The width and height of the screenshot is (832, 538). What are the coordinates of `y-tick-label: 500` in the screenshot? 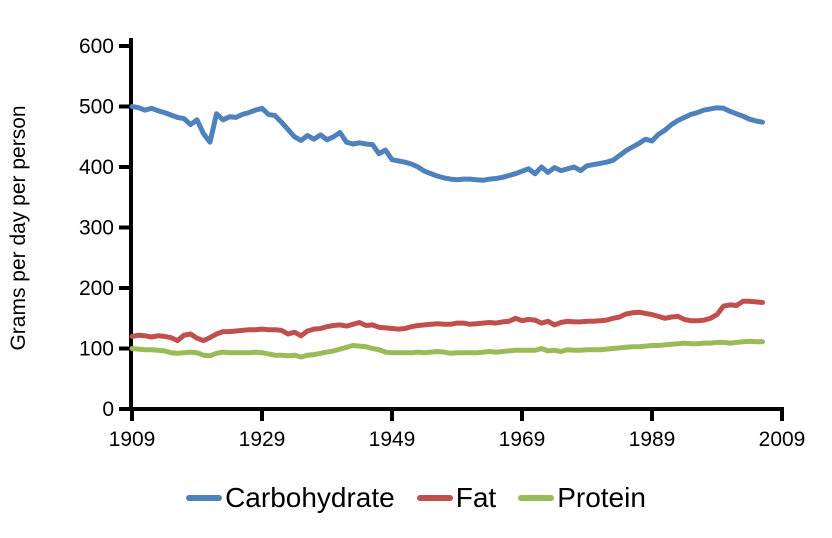 It's located at (96, 107).